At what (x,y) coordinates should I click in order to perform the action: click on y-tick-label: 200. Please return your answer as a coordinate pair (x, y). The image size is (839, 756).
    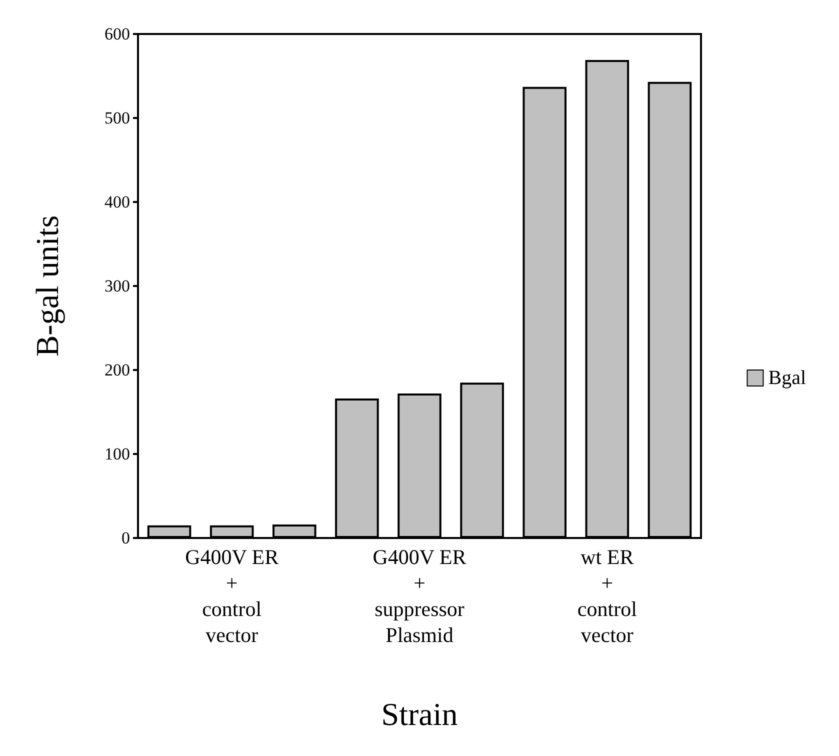
    Looking at the image, I should click on (117, 370).